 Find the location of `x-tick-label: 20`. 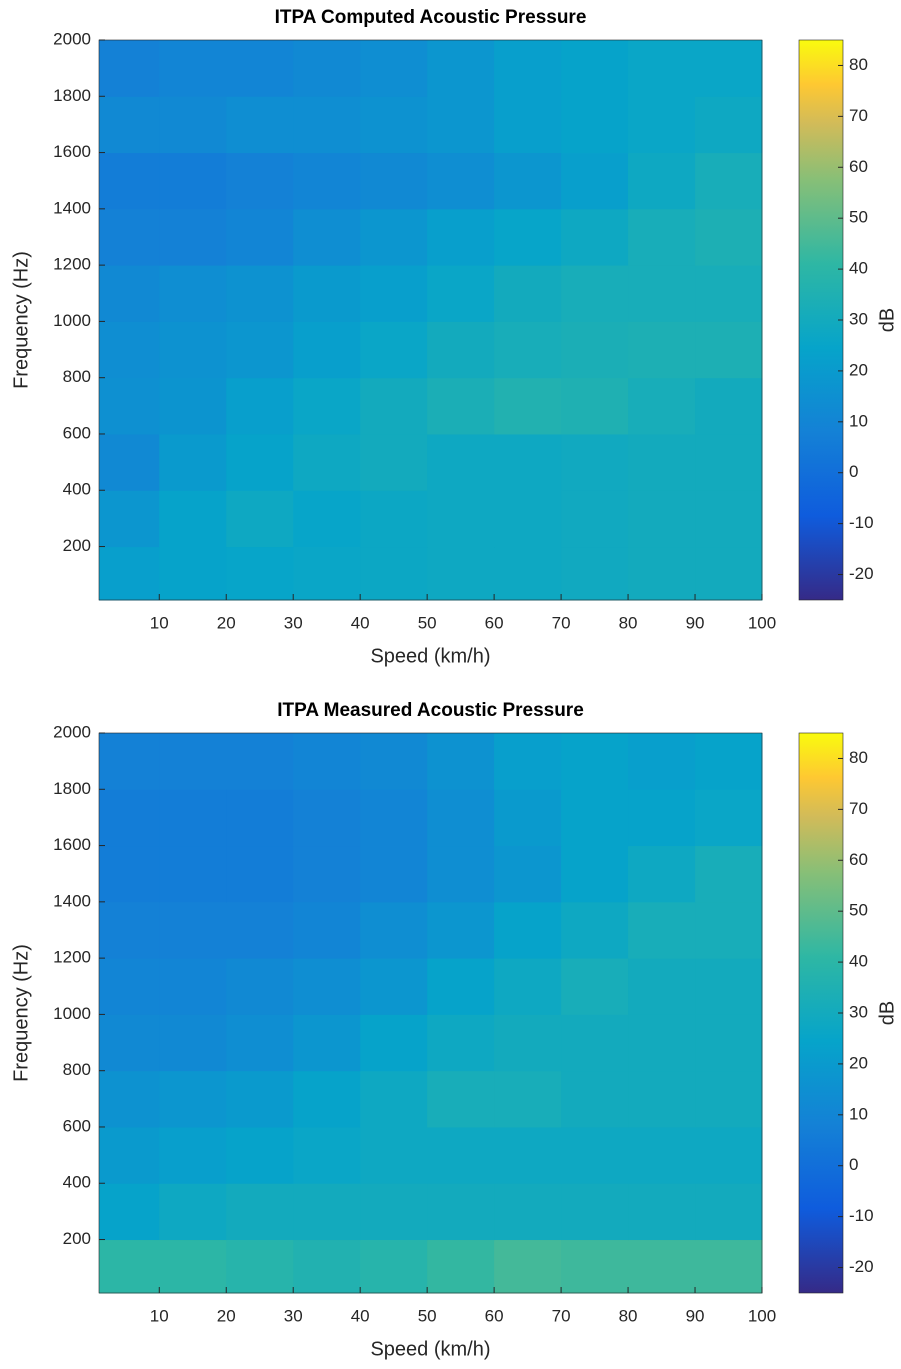

x-tick-label: 20 is located at coordinates (226, 1315).